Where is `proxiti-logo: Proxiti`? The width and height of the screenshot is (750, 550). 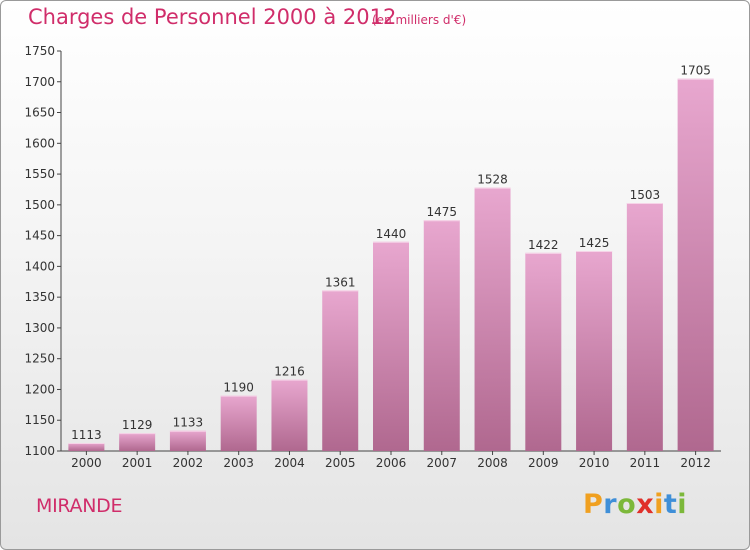 proxiti-logo: Proxiti is located at coordinates (635, 504).